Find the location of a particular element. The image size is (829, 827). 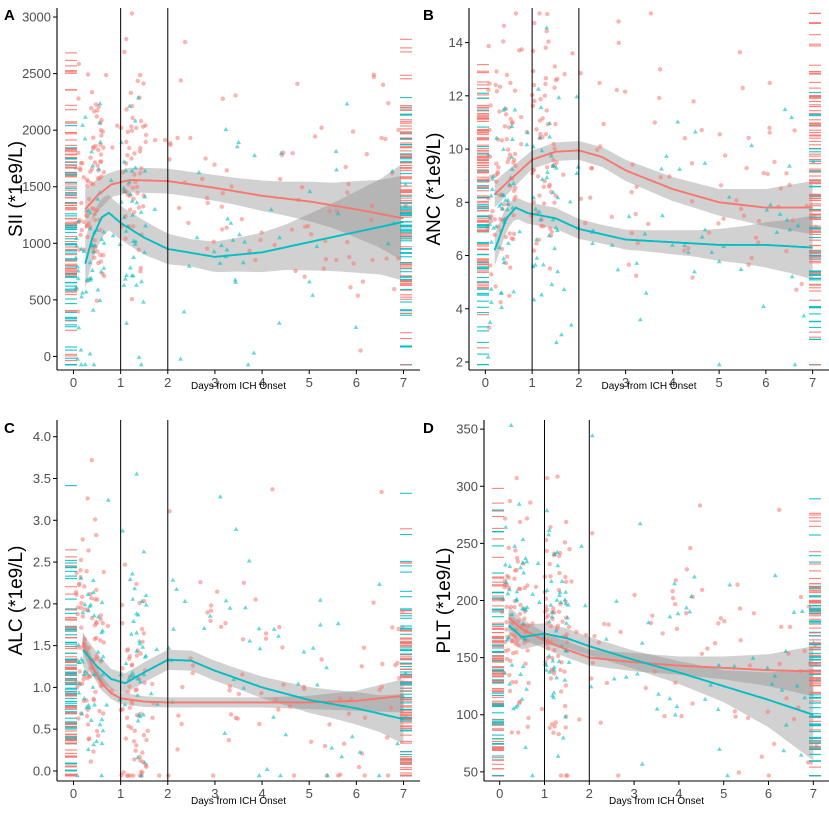

x-tick-label: 6 is located at coordinates (356, 382).